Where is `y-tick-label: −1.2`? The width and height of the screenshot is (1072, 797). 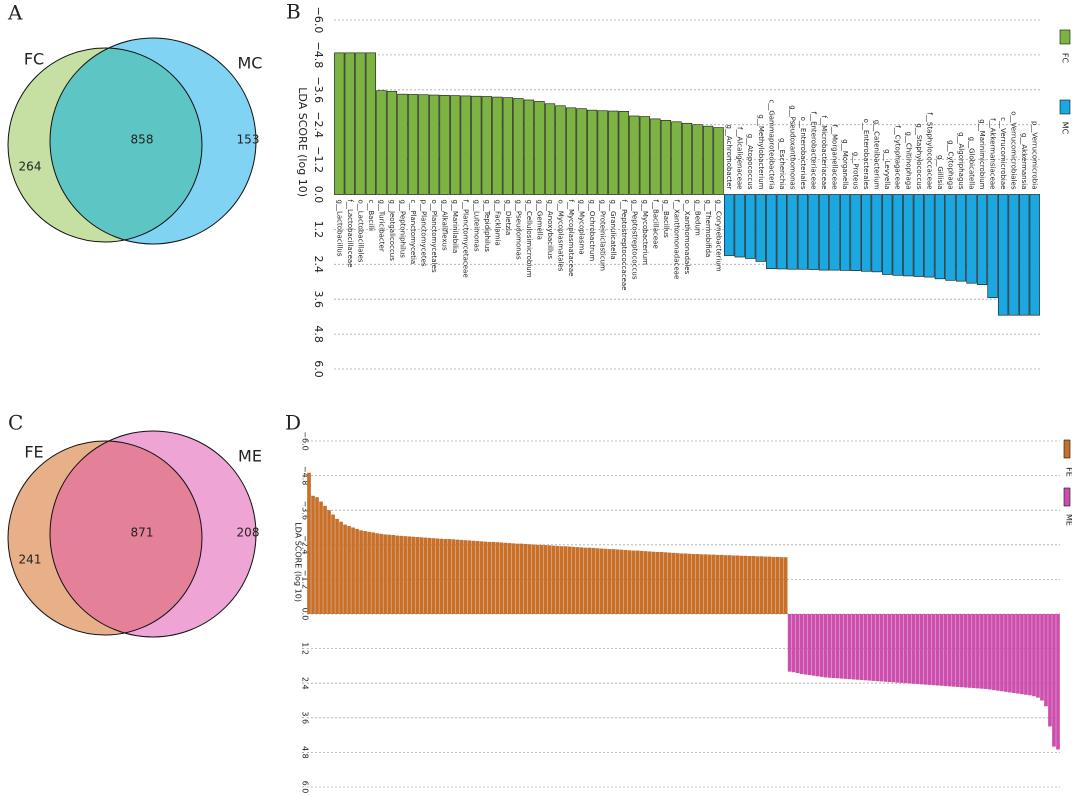 y-tick-label: −1.2 is located at coordinates (318, 159).